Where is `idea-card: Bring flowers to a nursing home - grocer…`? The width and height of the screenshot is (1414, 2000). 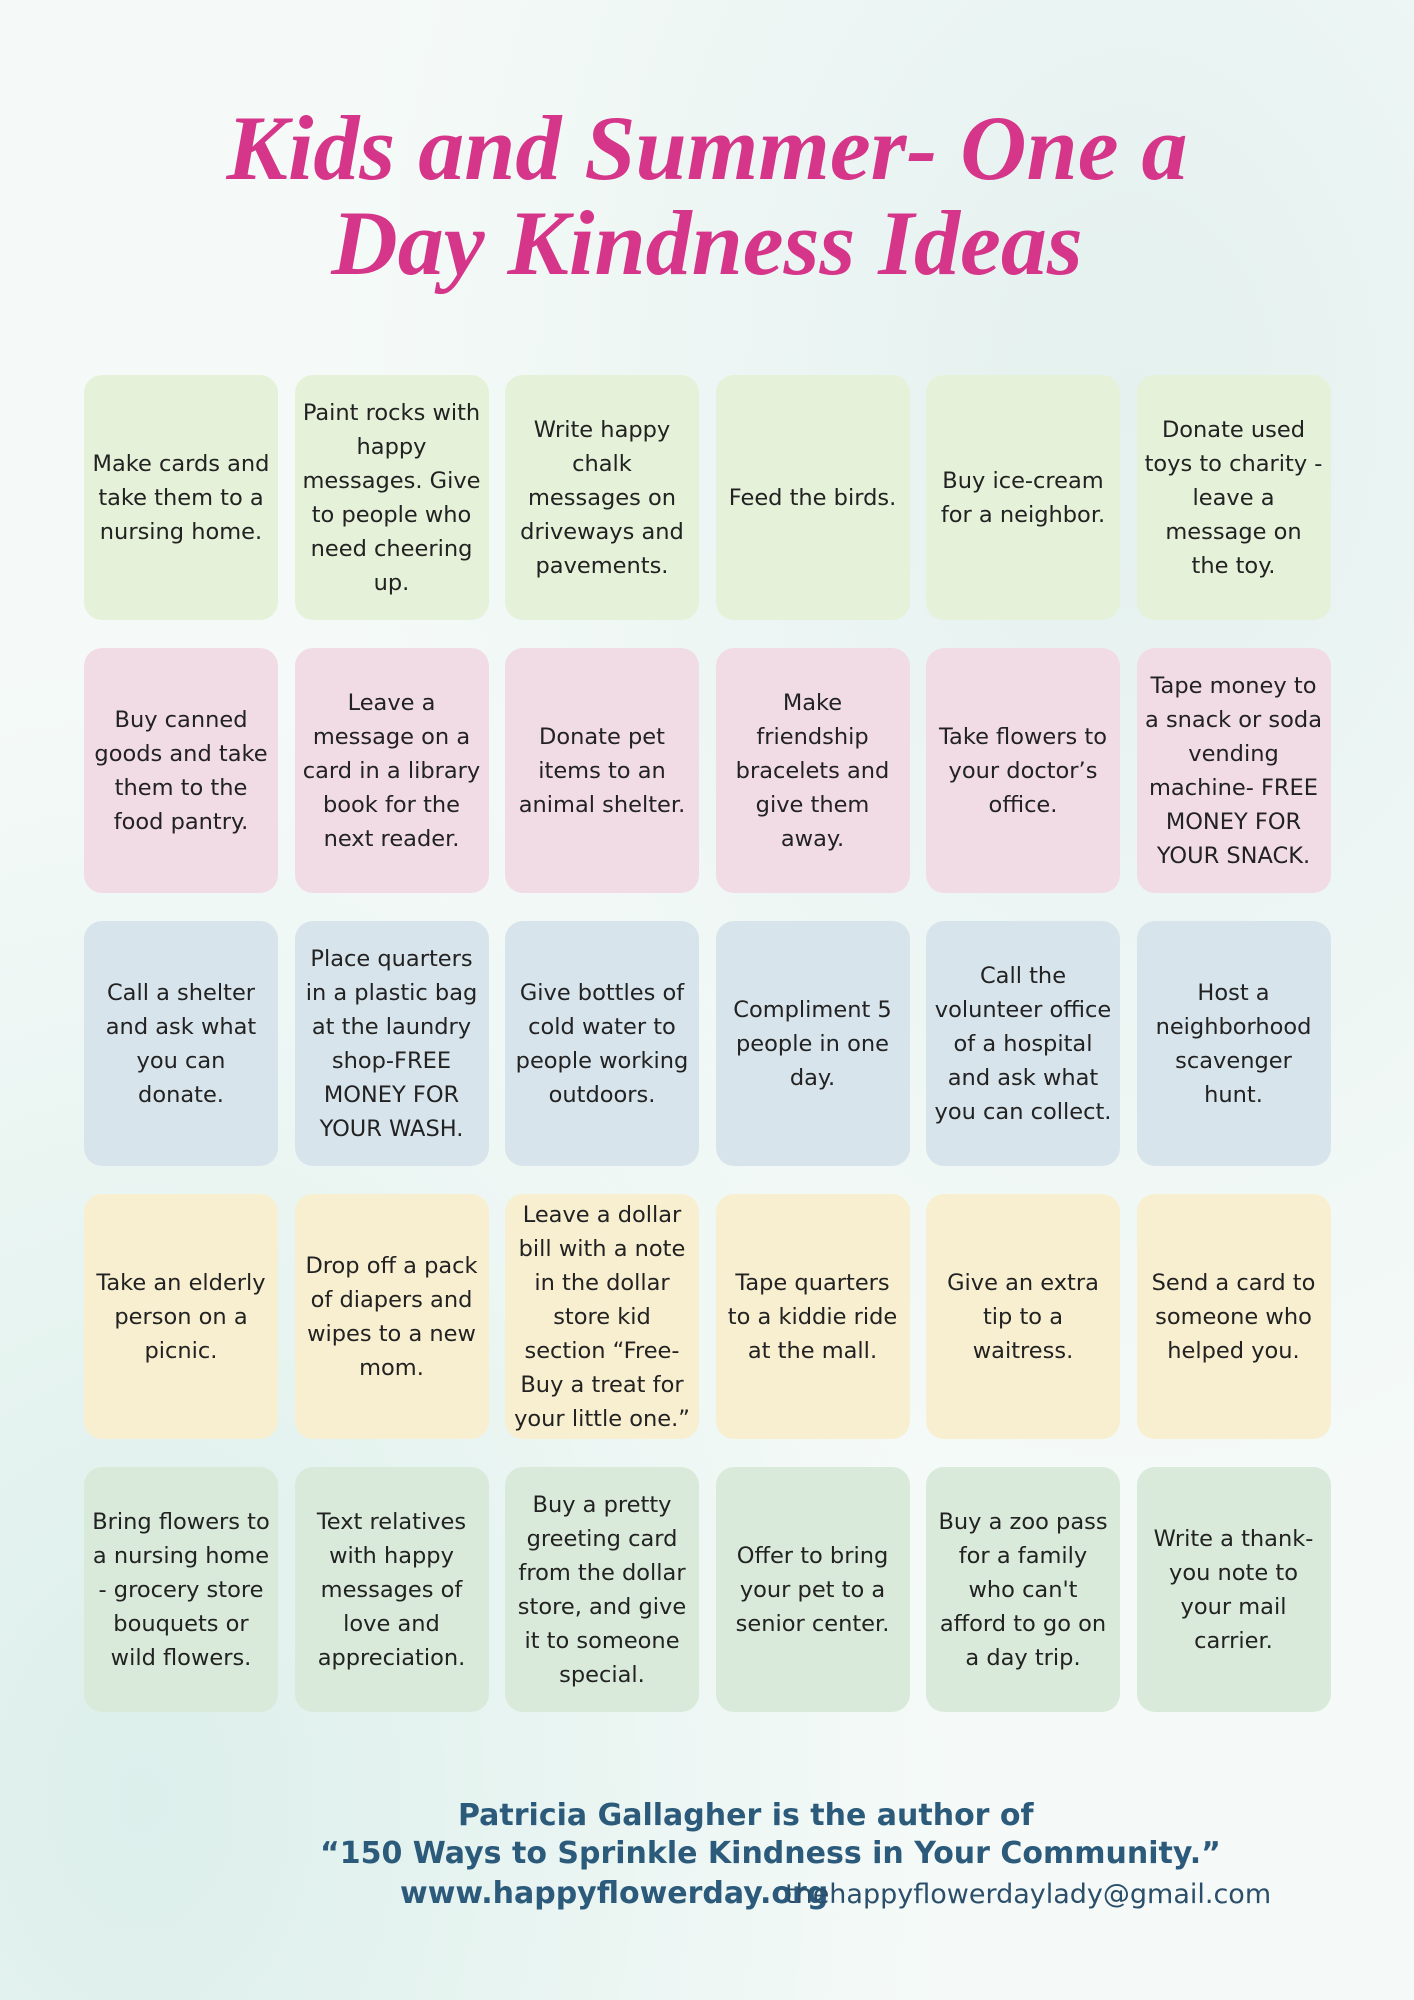 idea-card: Bring flowers to a nursing home - grocer… is located at coordinates (181, 1589).